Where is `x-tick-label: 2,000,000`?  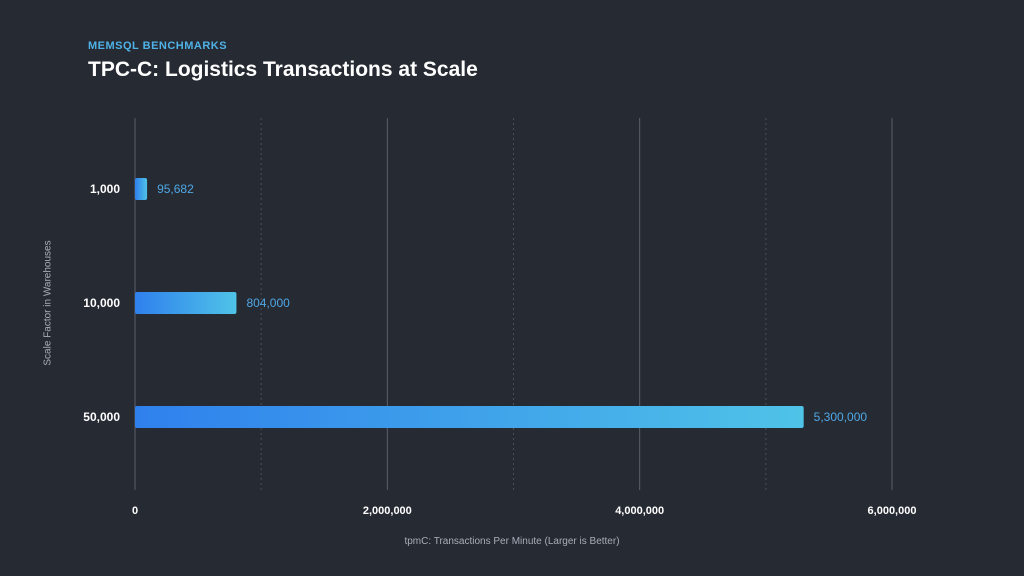 x-tick-label: 2,000,000 is located at coordinates (387, 511).